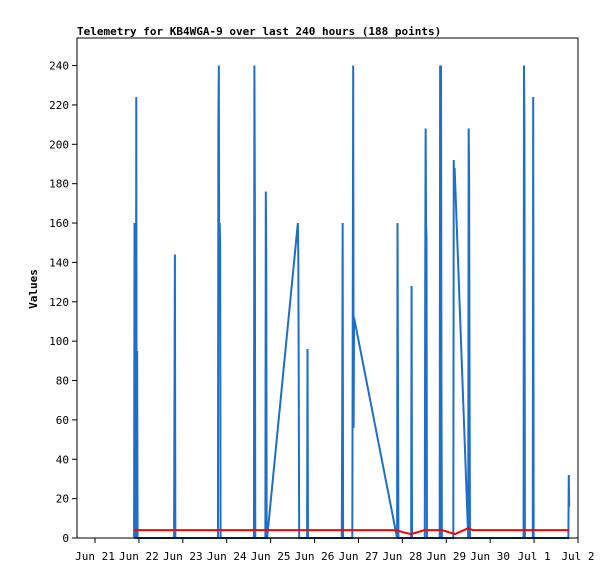 This screenshot has width=615, height=579. Describe the element at coordinates (65, 538) in the screenshot. I see `y-tick-label: 0` at that location.